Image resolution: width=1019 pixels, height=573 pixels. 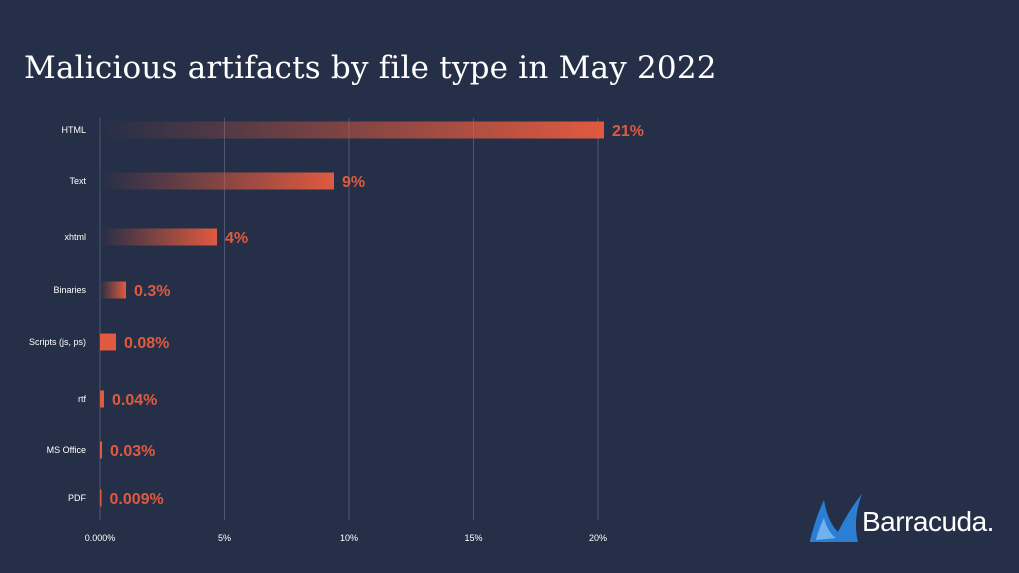 I want to click on category-label: PDF, so click(x=77, y=498).